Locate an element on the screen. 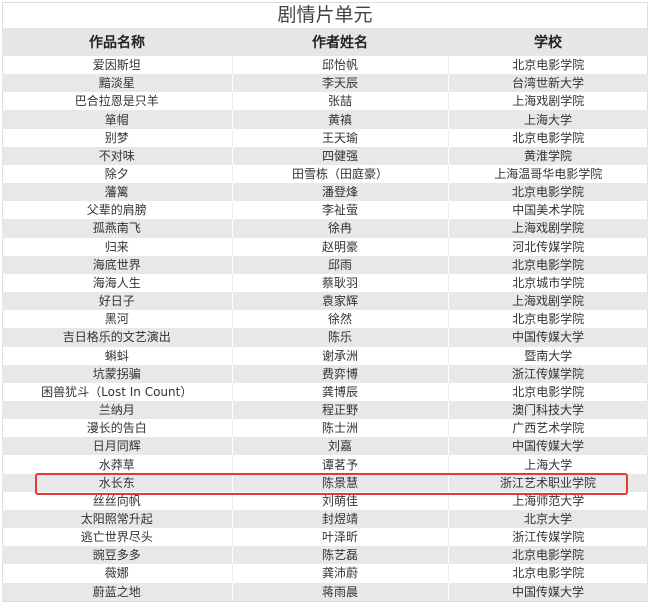  cell-work-title: 丝丝向帆 is located at coordinates (117, 500).